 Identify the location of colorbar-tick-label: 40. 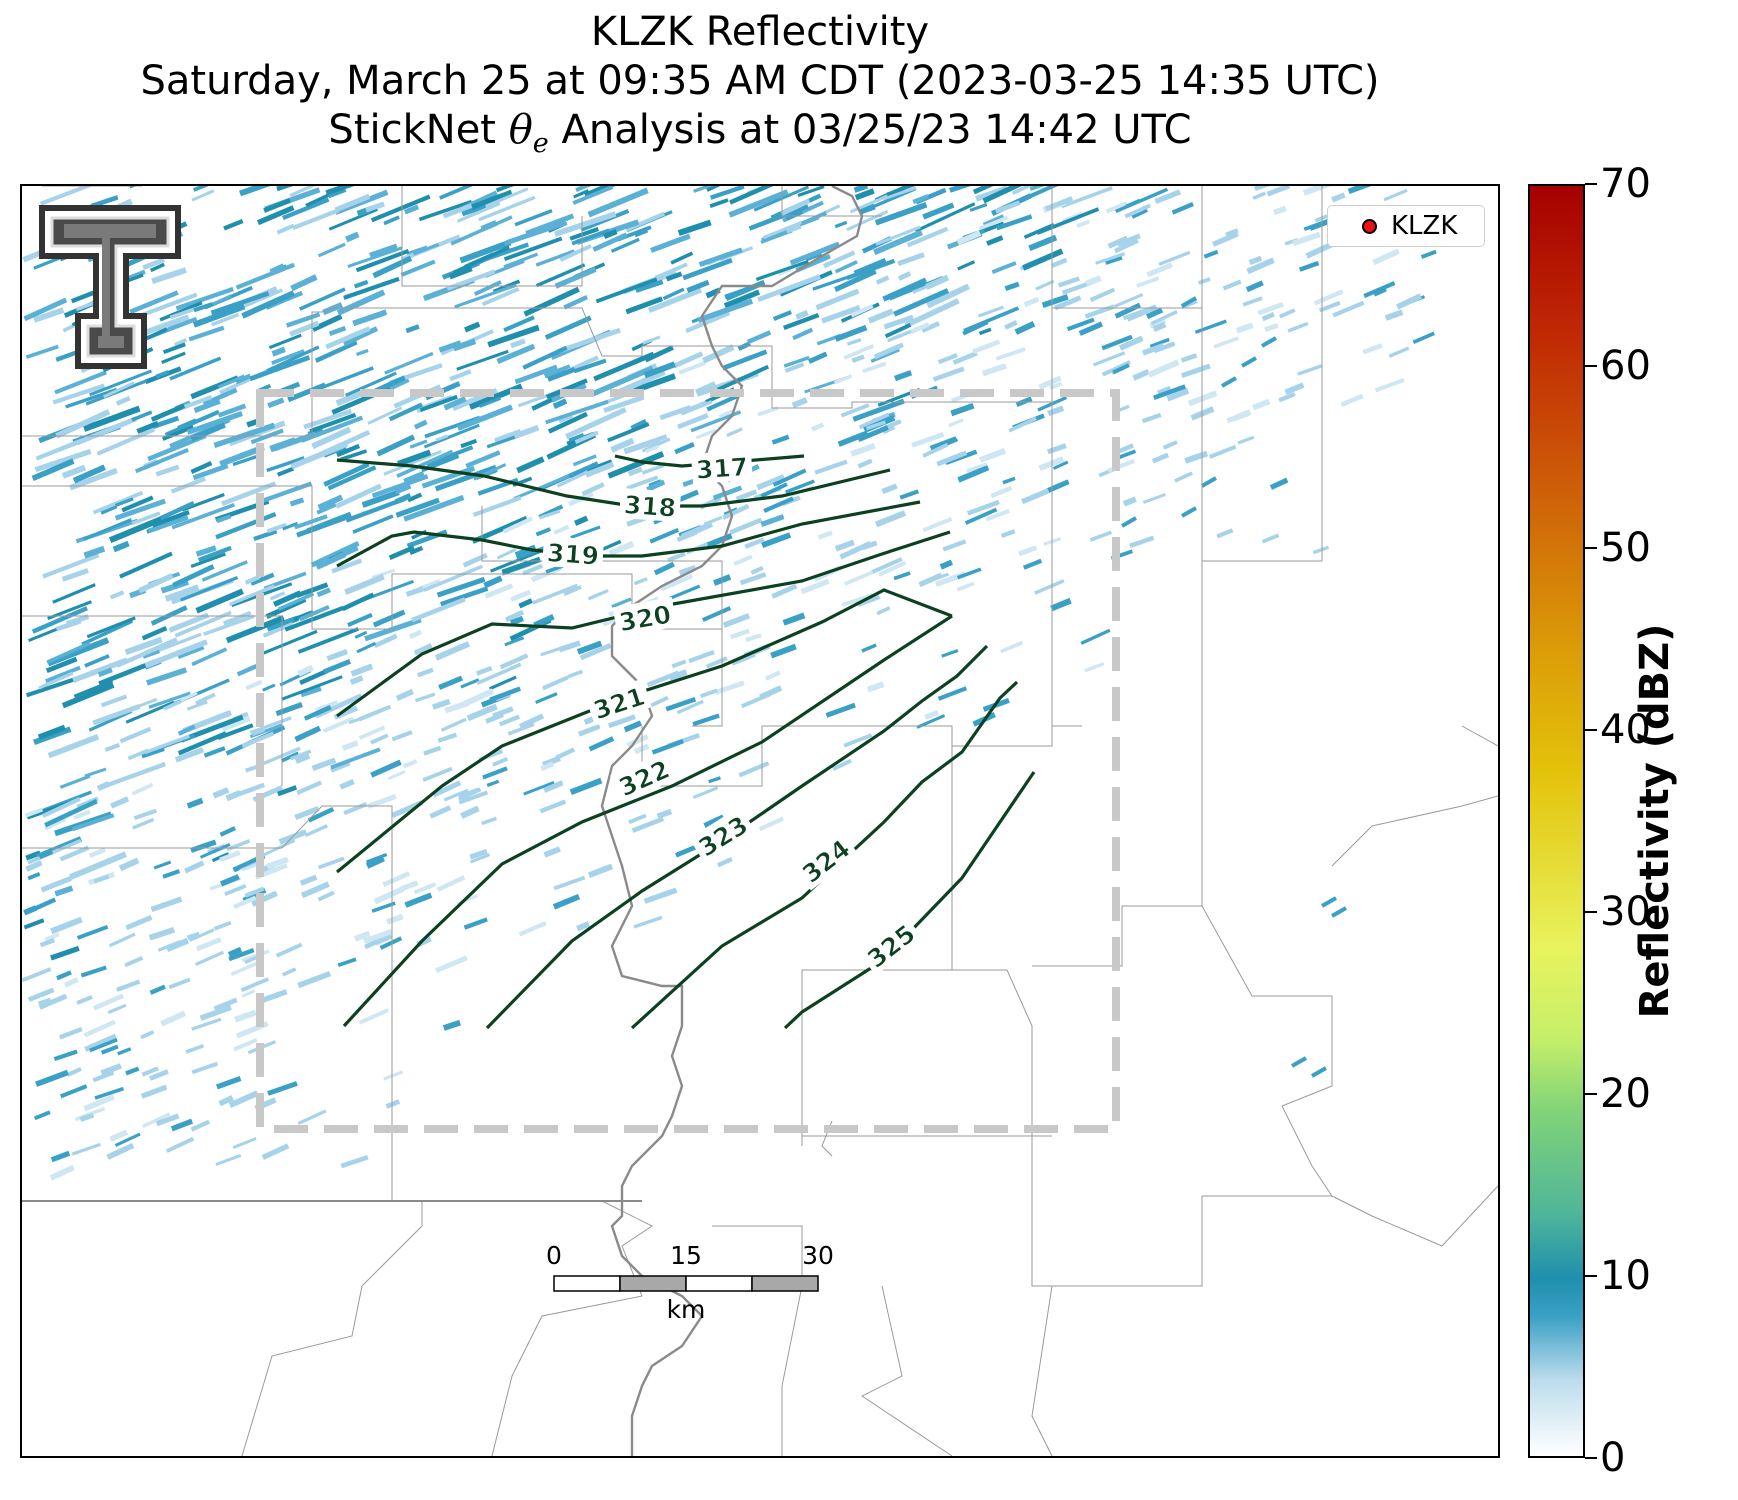
(1625, 730).